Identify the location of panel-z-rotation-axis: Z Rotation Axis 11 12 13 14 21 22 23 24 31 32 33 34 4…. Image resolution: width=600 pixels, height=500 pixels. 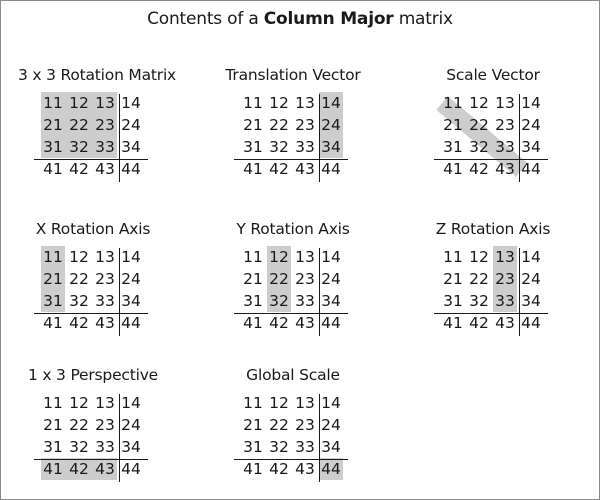
(493, 280).